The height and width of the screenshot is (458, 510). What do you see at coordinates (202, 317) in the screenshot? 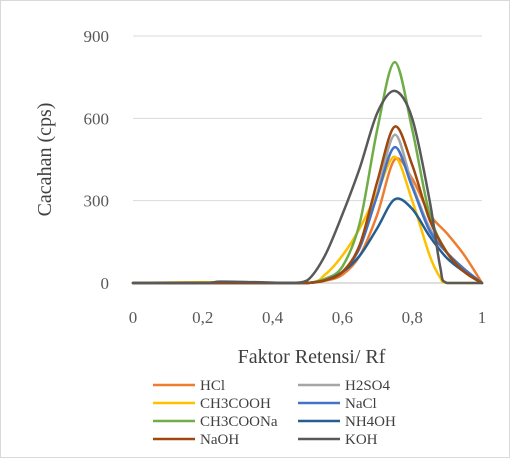
I see `x-tick-label: 0,2` at bounding box center [202, 317].